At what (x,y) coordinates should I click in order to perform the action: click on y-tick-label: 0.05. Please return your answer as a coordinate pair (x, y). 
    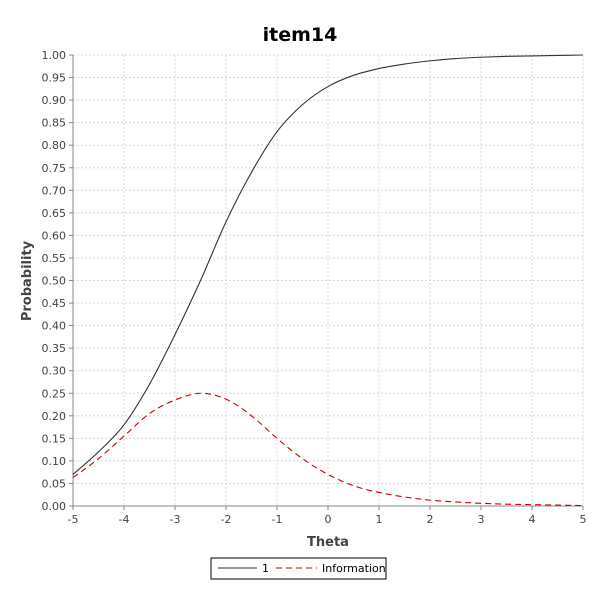
    Looking at the image, I should click on (54, 483).